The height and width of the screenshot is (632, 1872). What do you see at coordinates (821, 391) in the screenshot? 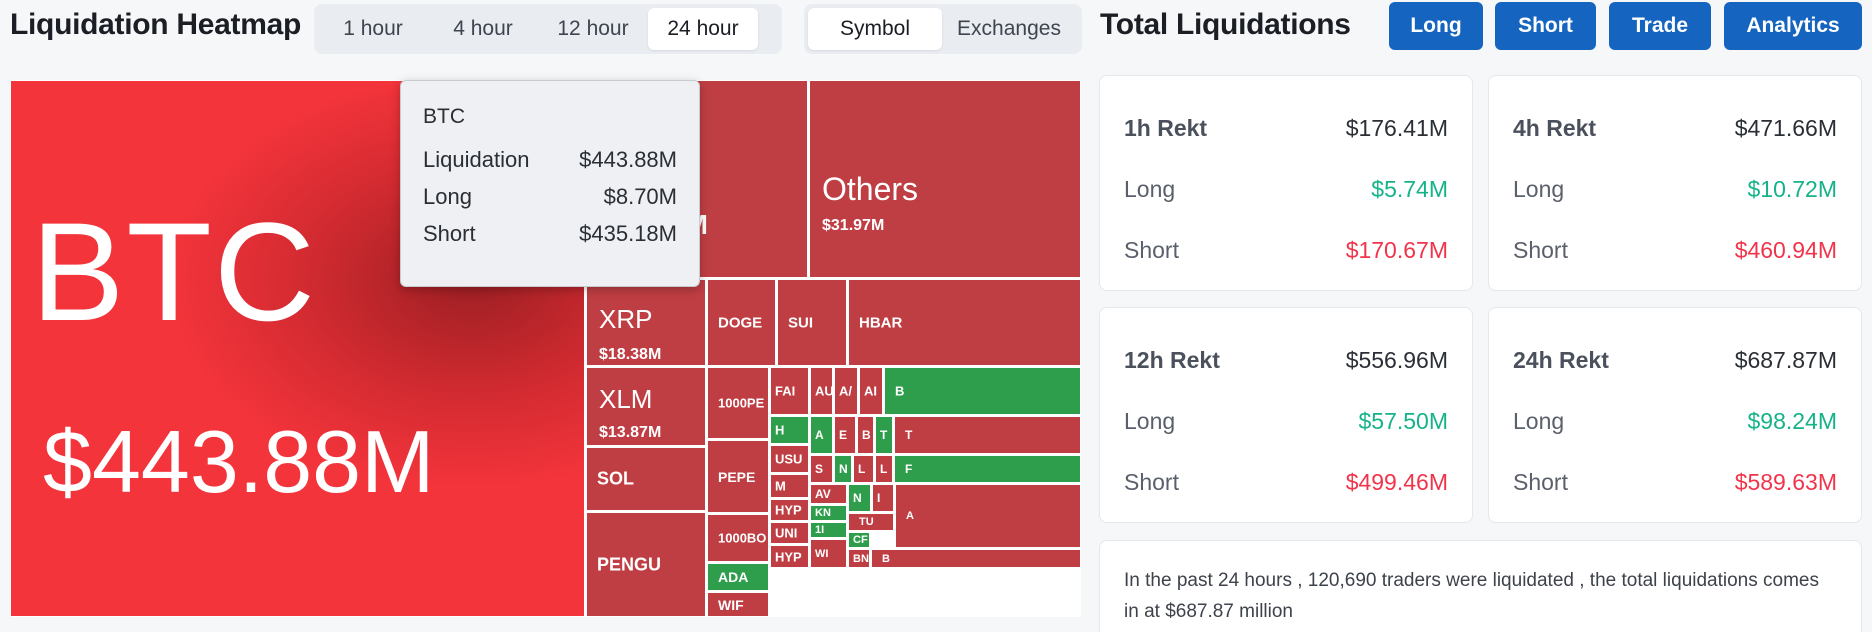
I see `treemap-tile-au: AU` at bounding box center [821, 391].